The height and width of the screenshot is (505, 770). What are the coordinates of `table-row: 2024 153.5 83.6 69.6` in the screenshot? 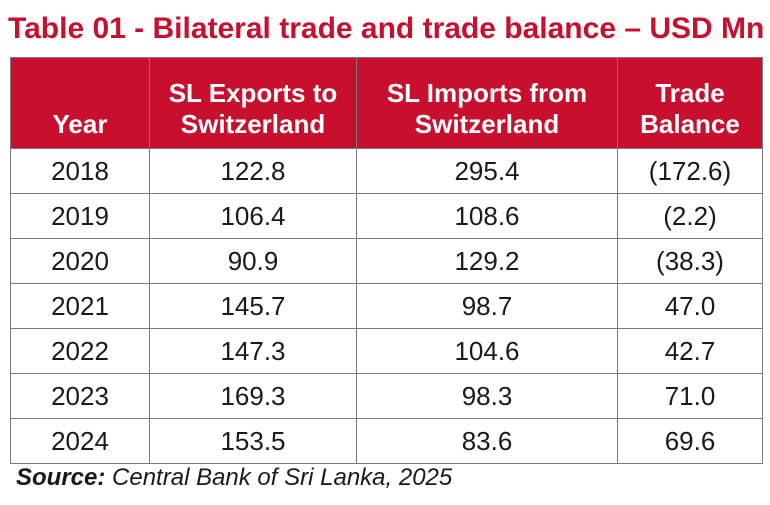 It's located at (386, 441).